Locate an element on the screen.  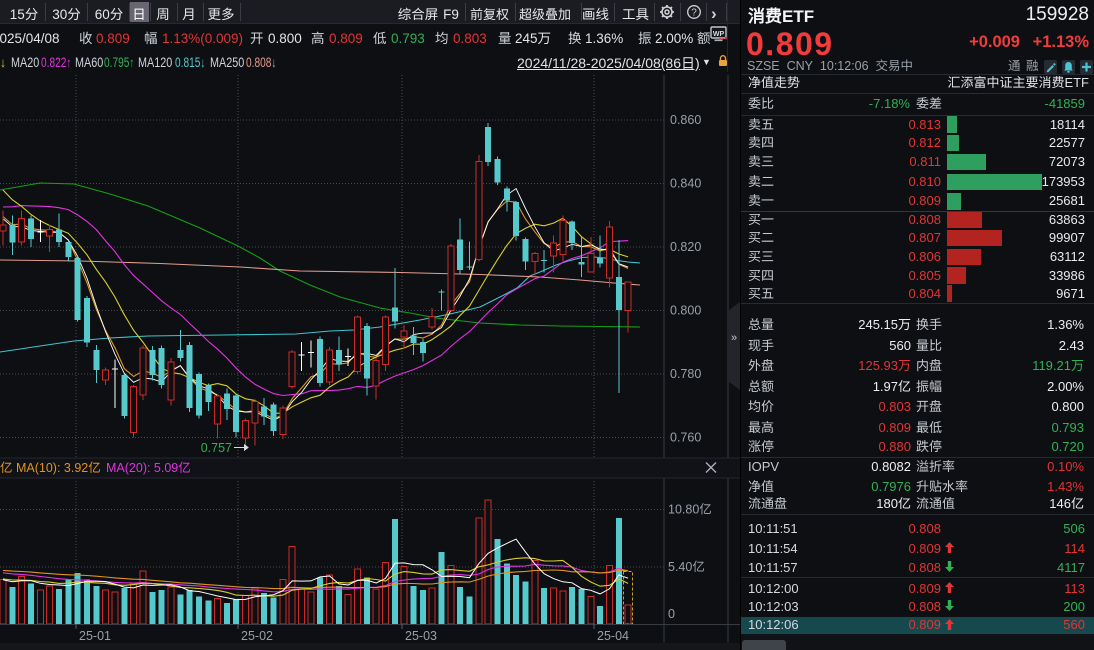
svg-text: 25-04 is located at coordinates (613, 636).